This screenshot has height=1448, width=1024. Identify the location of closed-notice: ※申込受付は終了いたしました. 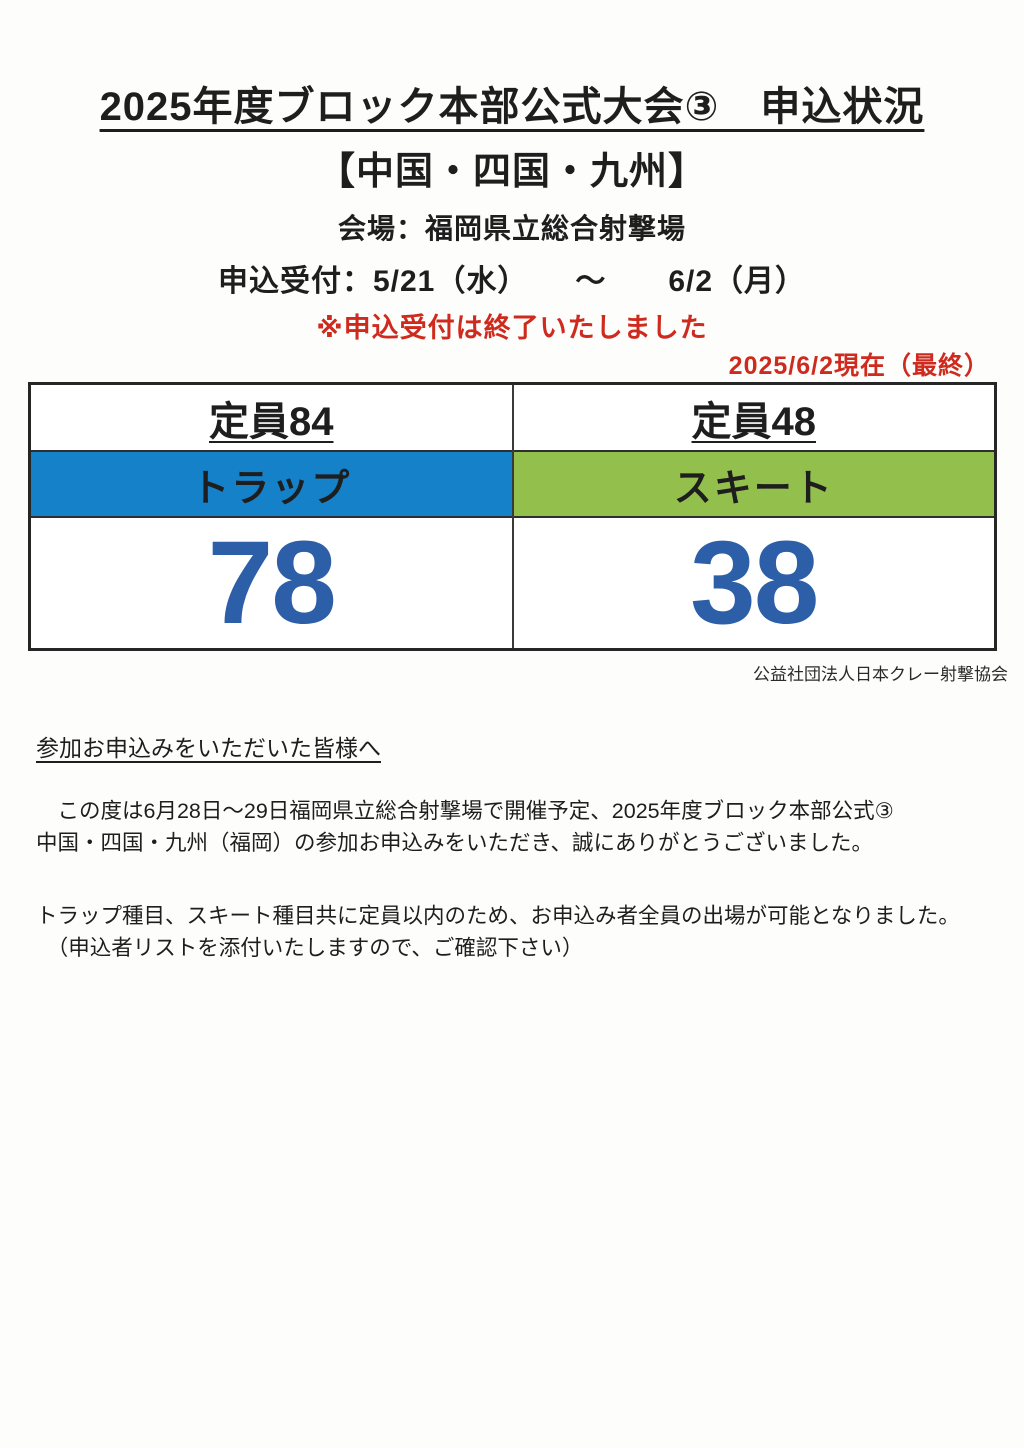
(512, 328).